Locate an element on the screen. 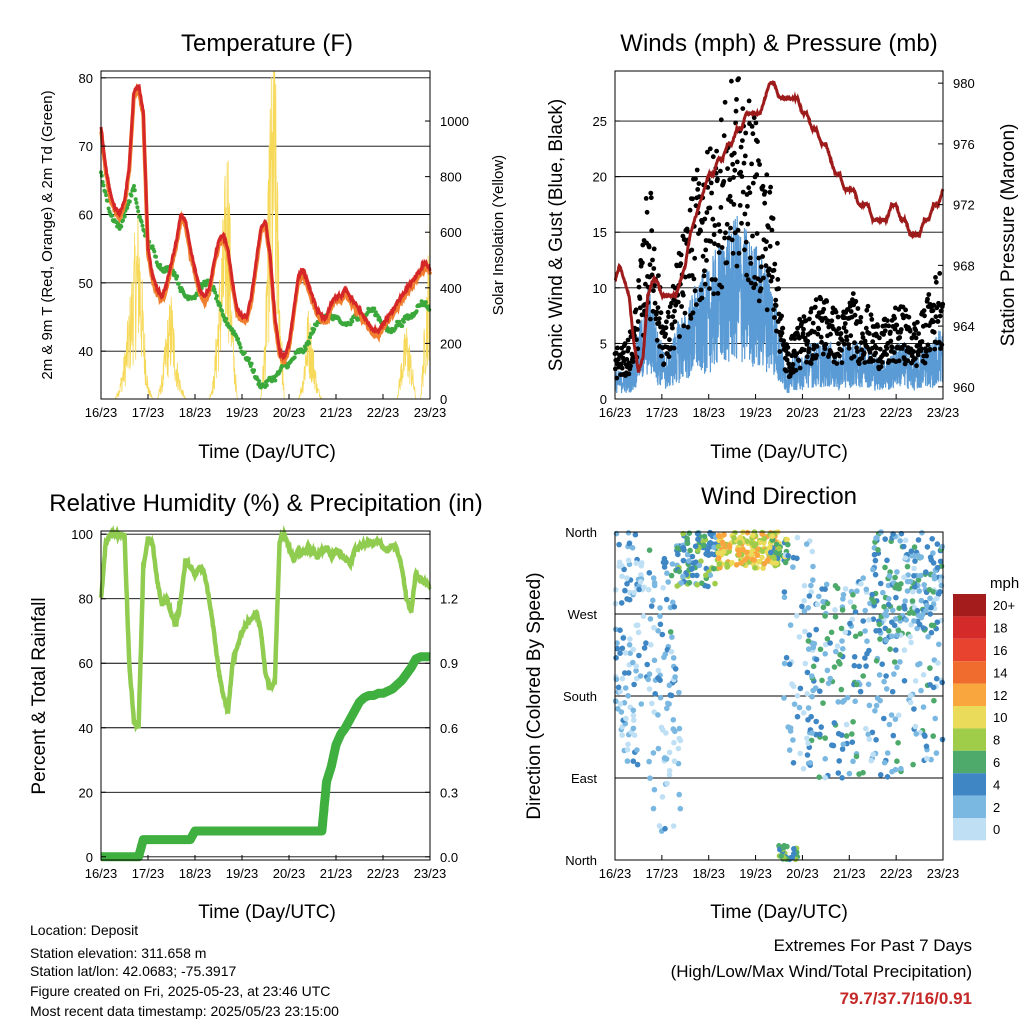 The height and width of the screenshot is (1024, 1024). y2-tick-label: 1.2 is located at coordinates (449, 599).